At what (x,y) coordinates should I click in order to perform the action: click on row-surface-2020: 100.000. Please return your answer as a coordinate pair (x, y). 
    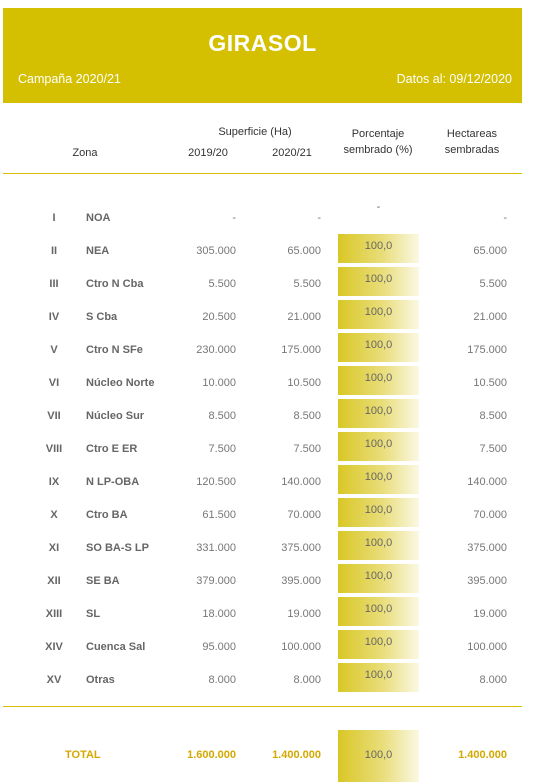
    Looking at the image, I should click on (301, 647).